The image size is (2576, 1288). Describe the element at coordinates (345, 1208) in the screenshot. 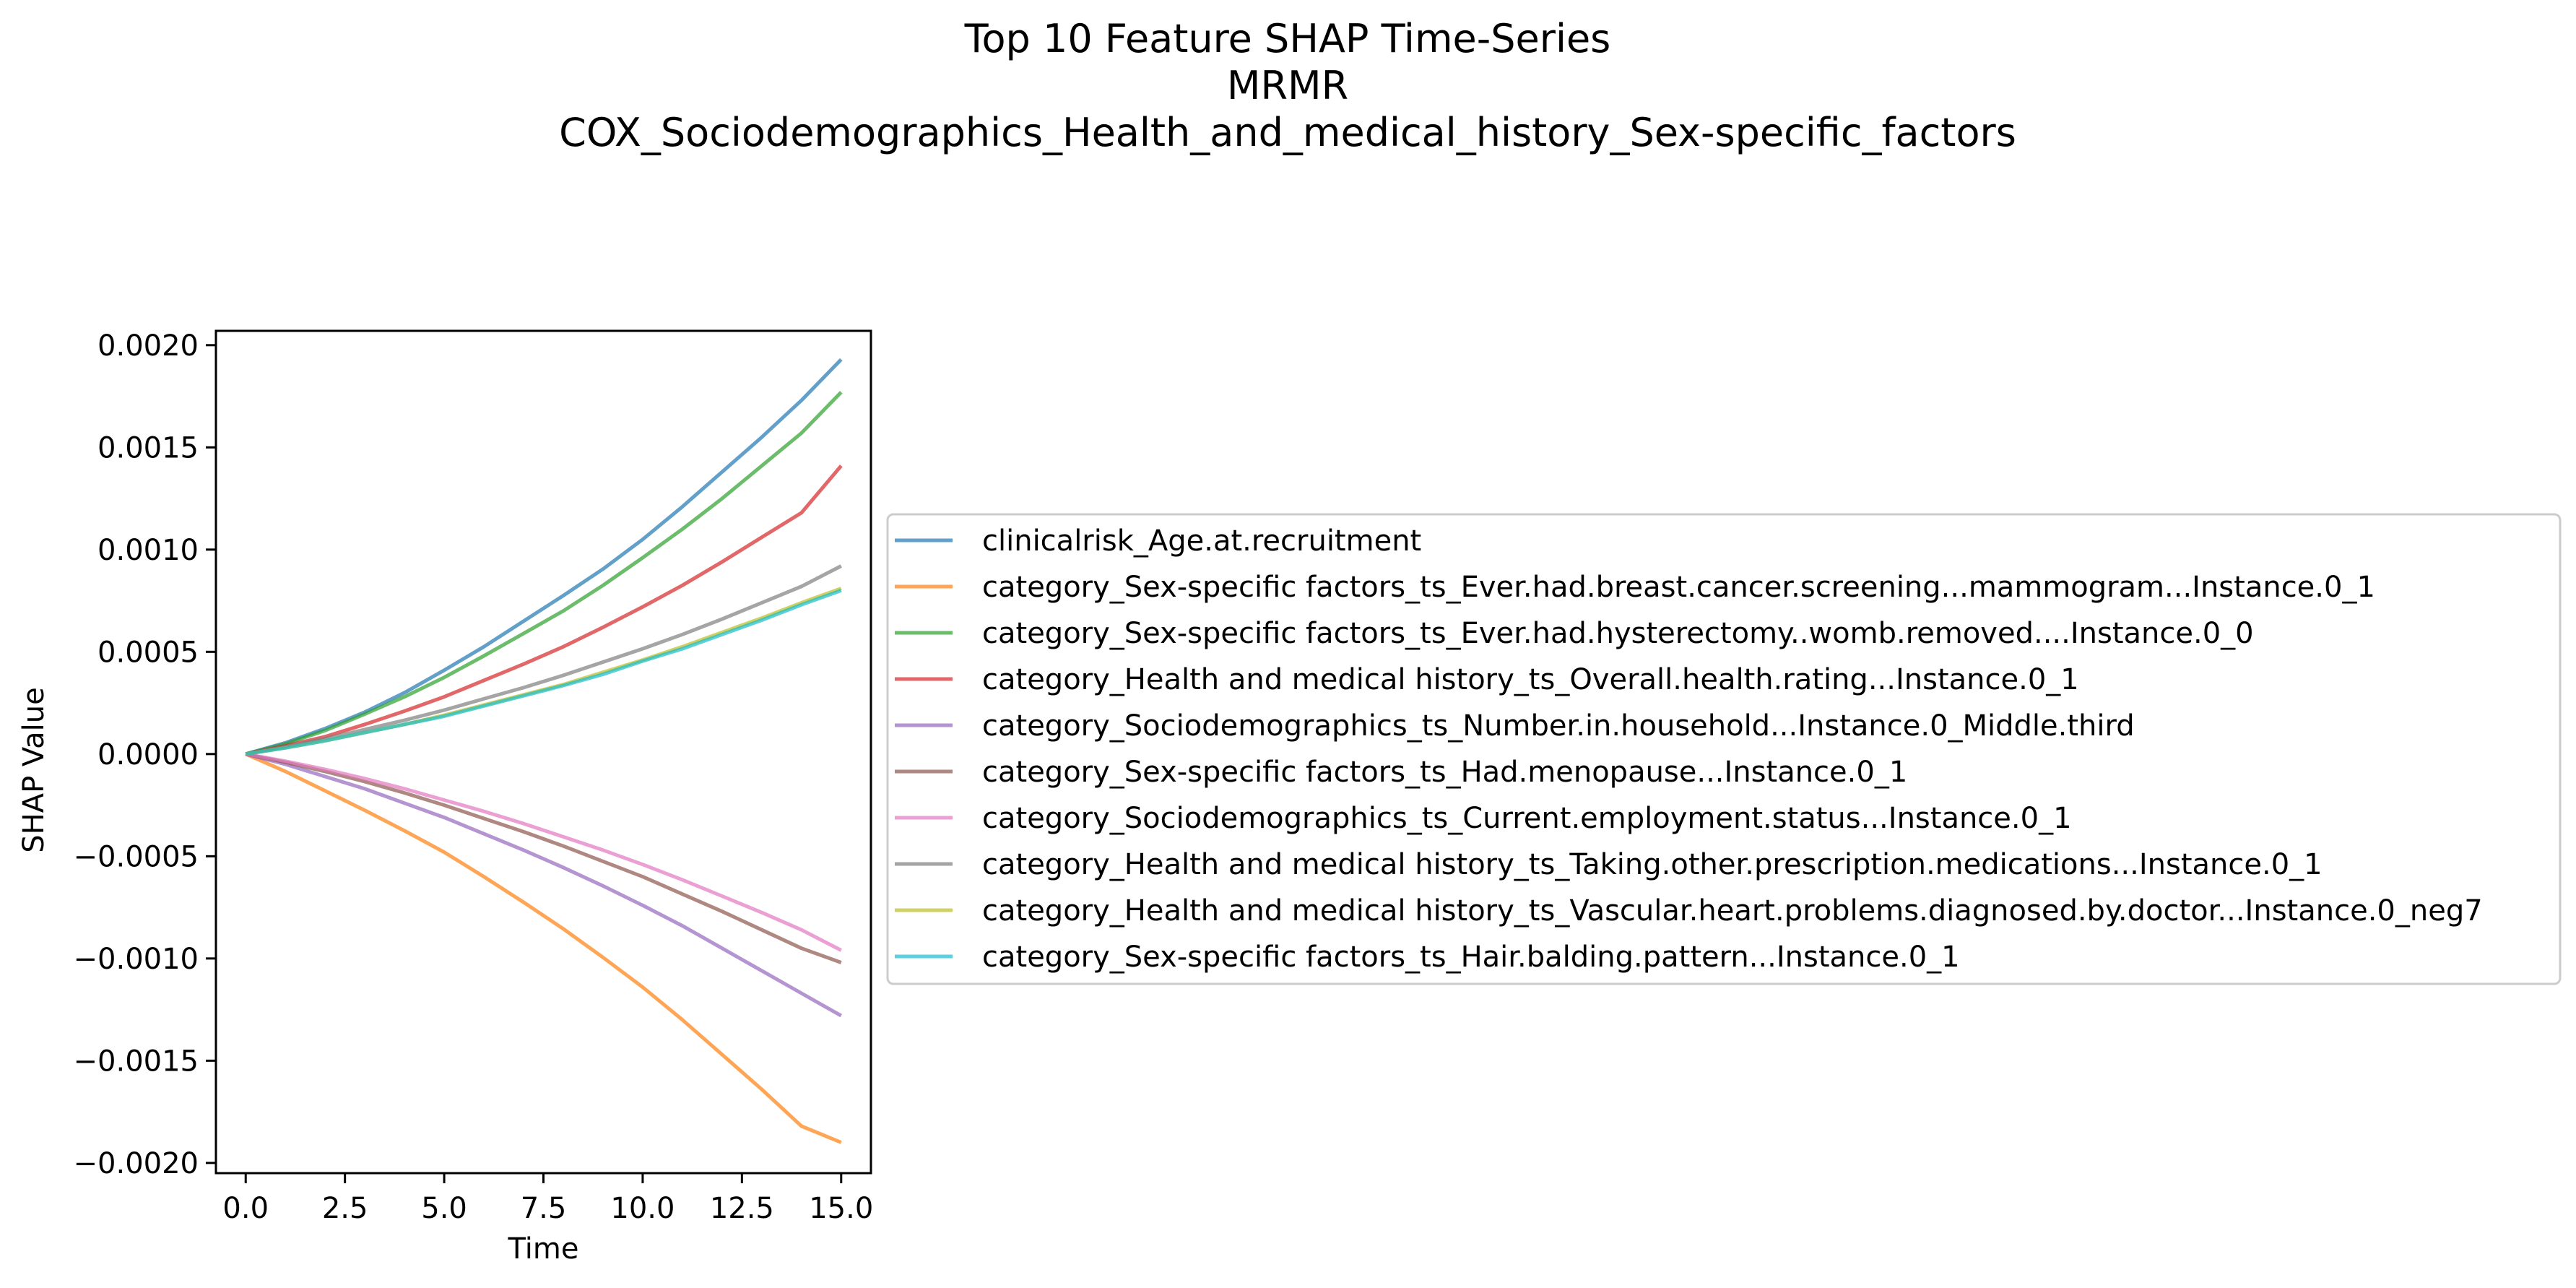

I see `x-tick-label: 2.5` at that location.